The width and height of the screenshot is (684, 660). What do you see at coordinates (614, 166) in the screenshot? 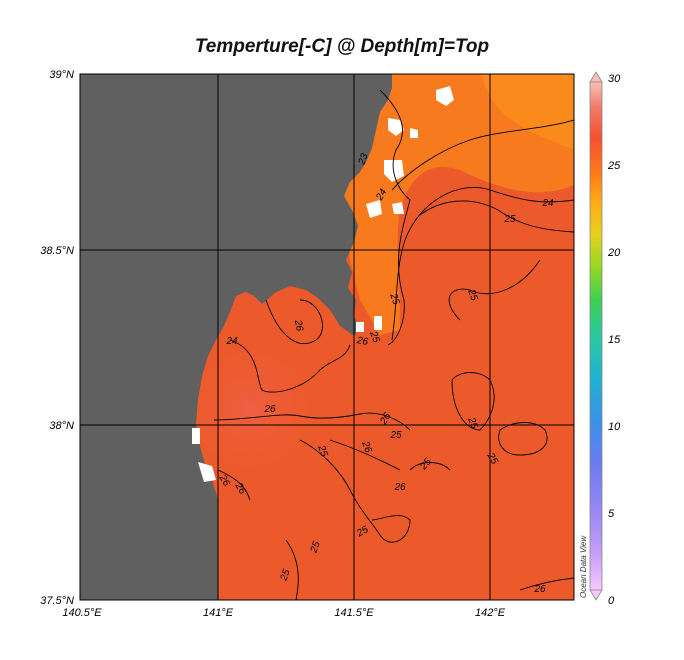
I see `colorbar-tick-label: 25` at bounding box center [614, 166].